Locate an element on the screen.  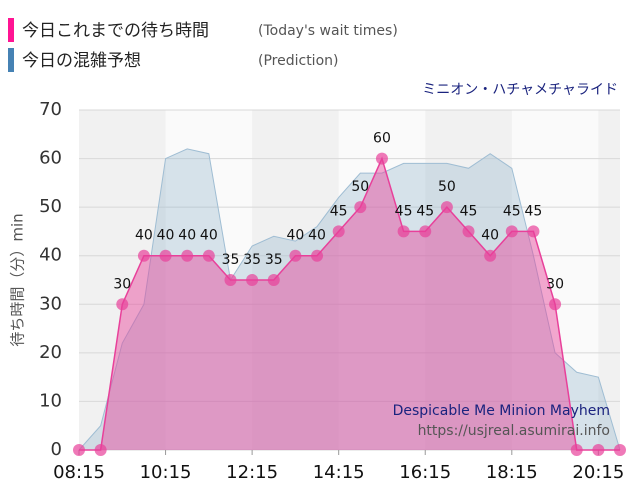
y-tick-label: 60 is located at coordinates (50, 158).